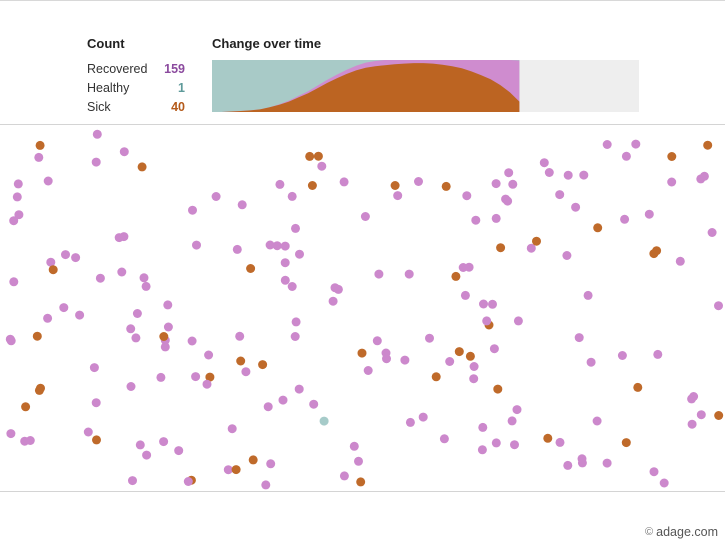 The width and height of the screenshot is (725, 544). I want to click on top-rule, so click(362, 0).